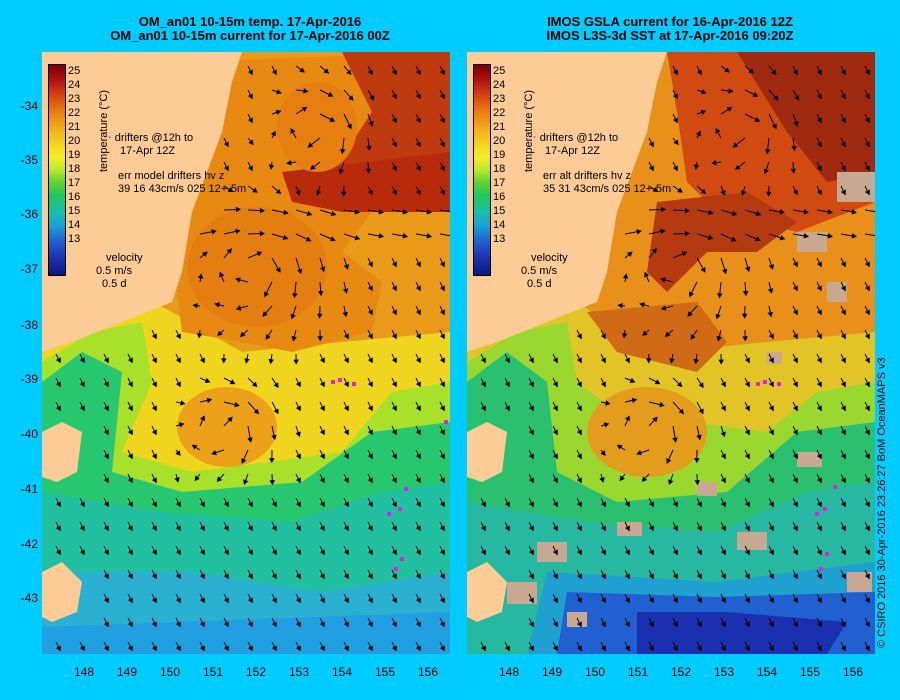 The width and height of the screenshot is (900, 700). What do you see at coordinates (213, 672) in the screenshot?
I see `lon-tick: 151` at bounding box center [213, 672].